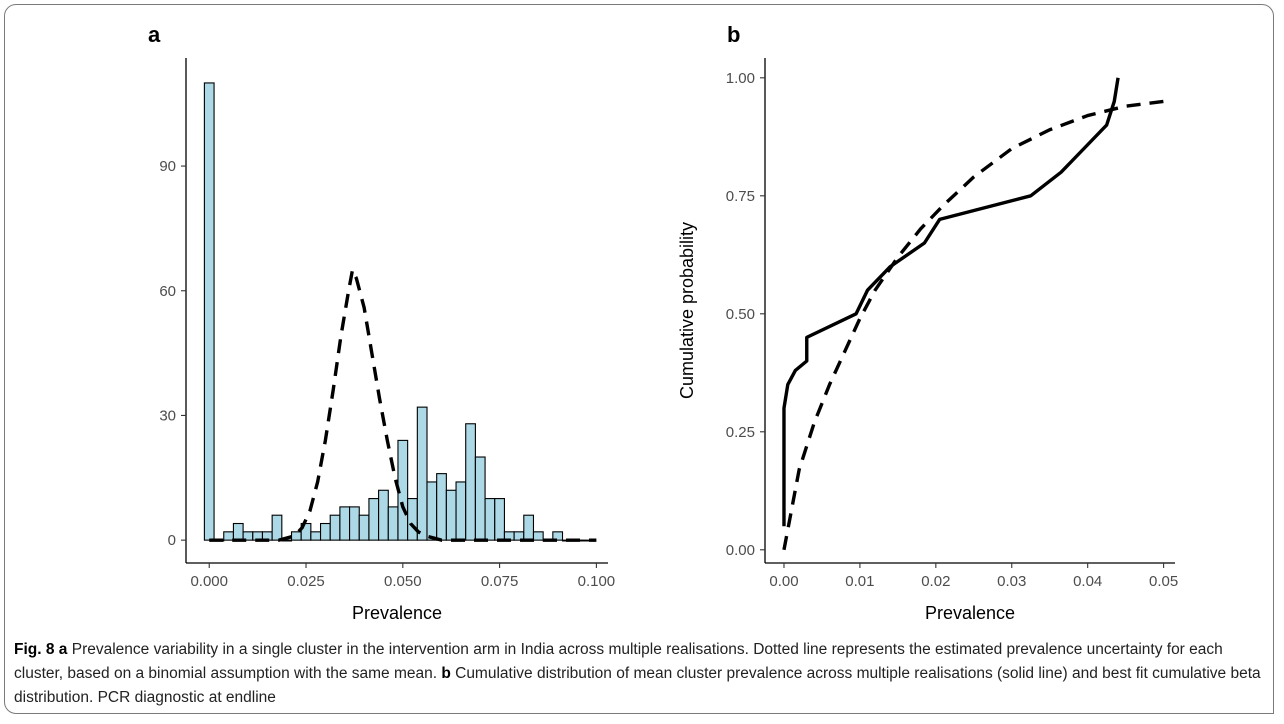 This screenshot has height=724, width=1284. Describe the element at coordinates (154, 34) in the screenshot. I see `chart-a-panel-letter: a` at that location.